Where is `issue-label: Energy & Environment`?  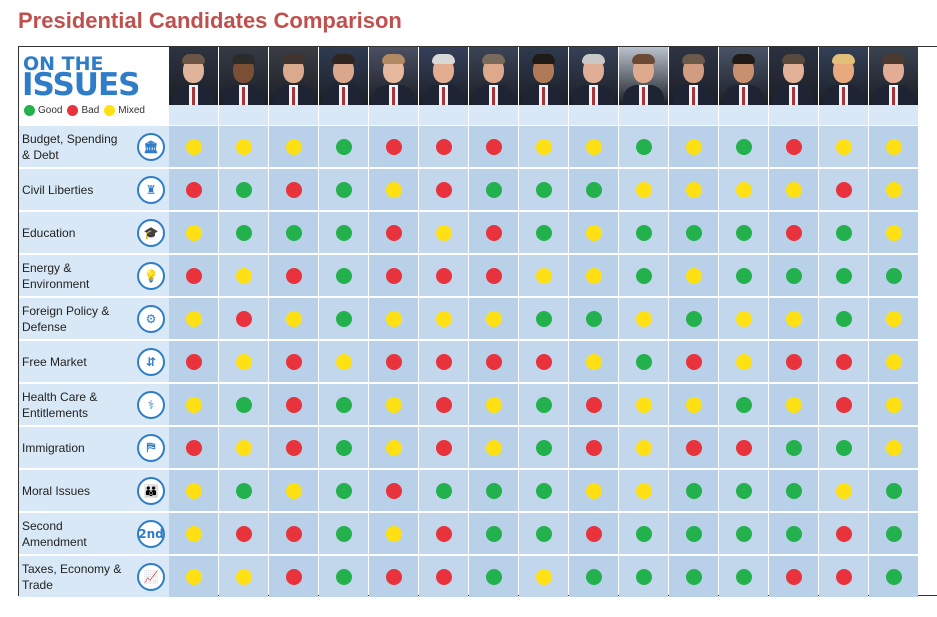 issue-label: Energy & Environment is located at coordinates (56, 275).